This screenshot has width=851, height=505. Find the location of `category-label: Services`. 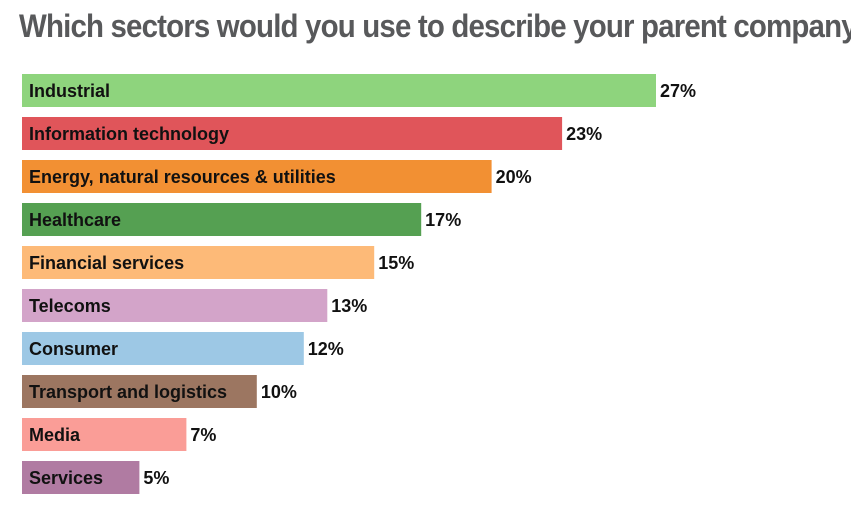

category-label: Services is located at coordinates (66, 478).